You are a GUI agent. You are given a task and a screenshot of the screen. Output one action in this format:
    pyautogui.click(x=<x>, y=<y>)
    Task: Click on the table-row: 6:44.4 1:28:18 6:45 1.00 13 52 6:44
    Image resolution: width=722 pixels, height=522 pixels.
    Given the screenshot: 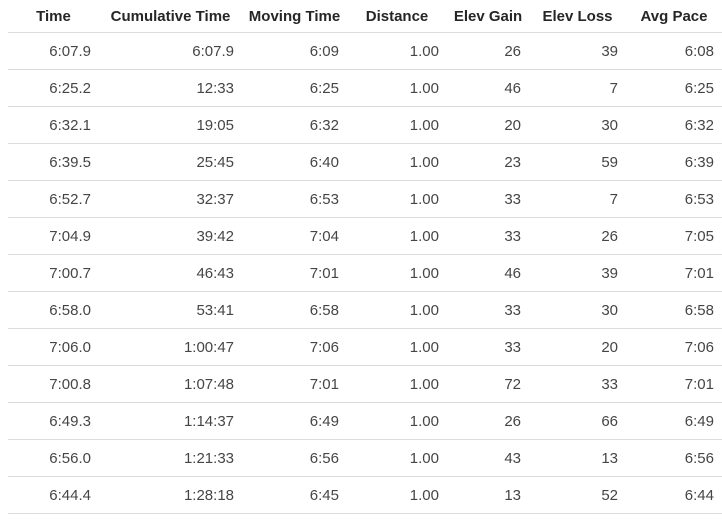 What is the action you would take?
    pyautogui.click(x=365, y=495)
    